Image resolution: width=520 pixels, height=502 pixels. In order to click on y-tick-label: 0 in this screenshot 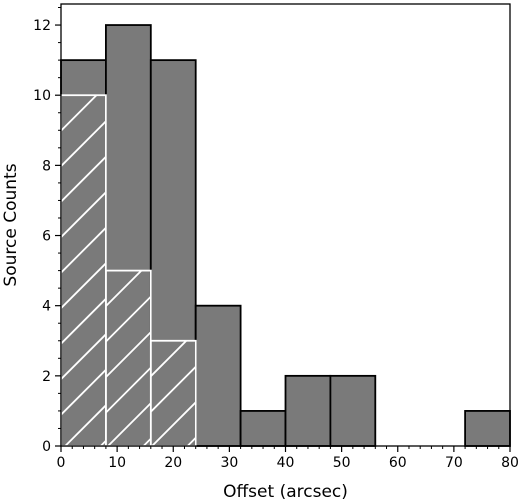, I will do `click(46, 447)`.